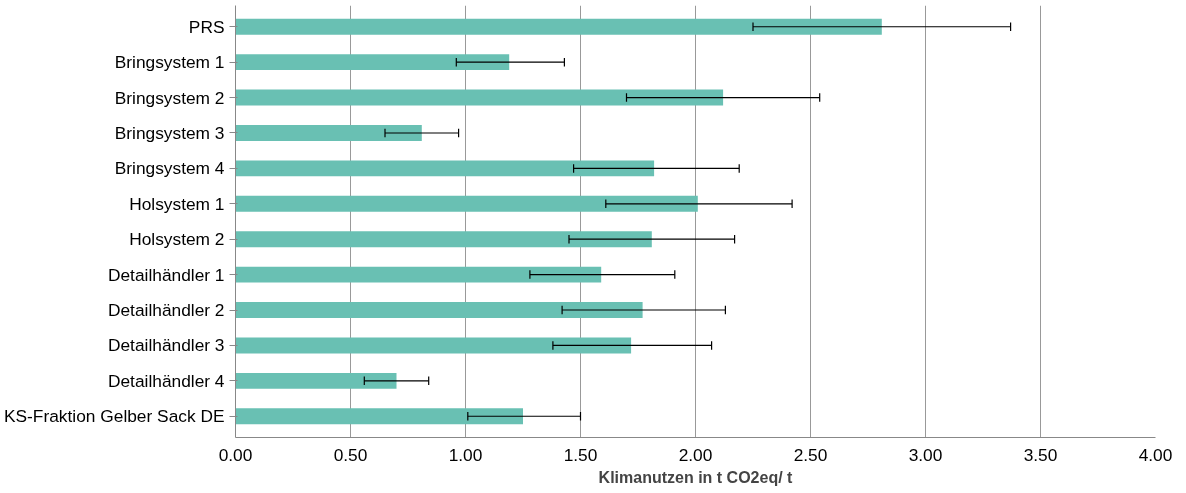 This screenshot has width=1186, height=493. I want to click on x-tick-label: 1.00, so click(465, 454).